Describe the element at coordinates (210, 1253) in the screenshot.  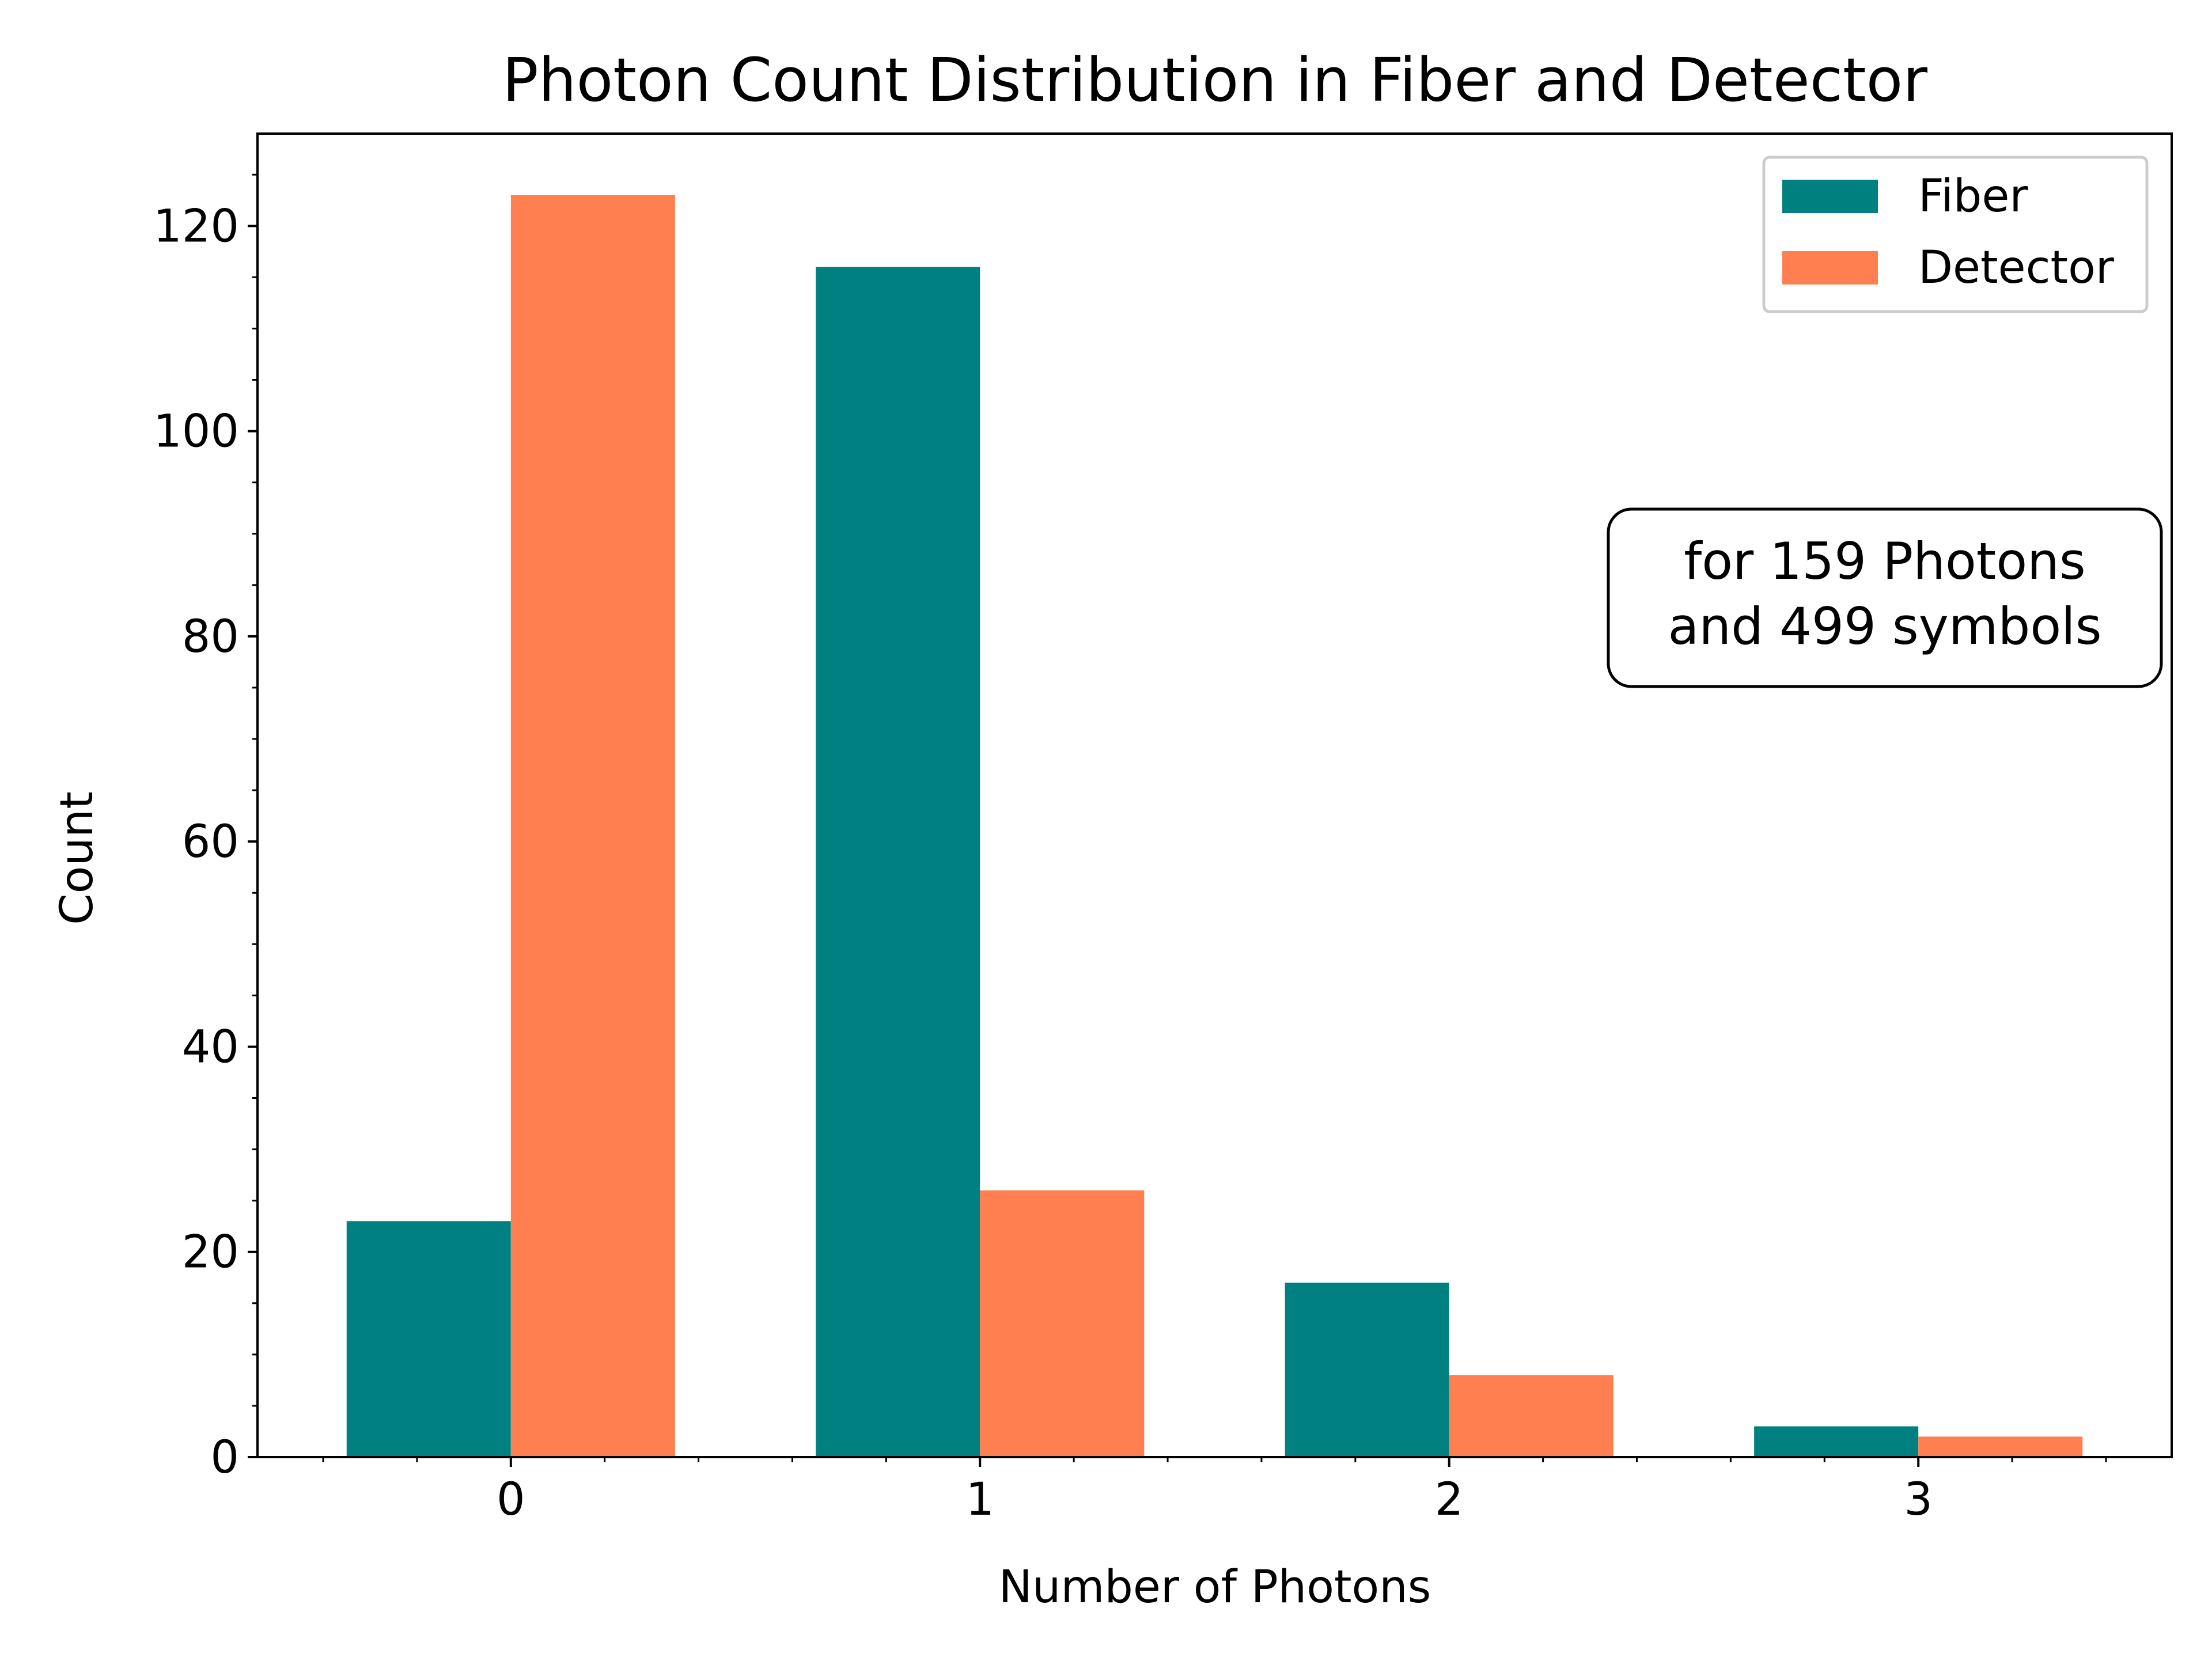
I see `y-tick-label-20: 20` at that location.